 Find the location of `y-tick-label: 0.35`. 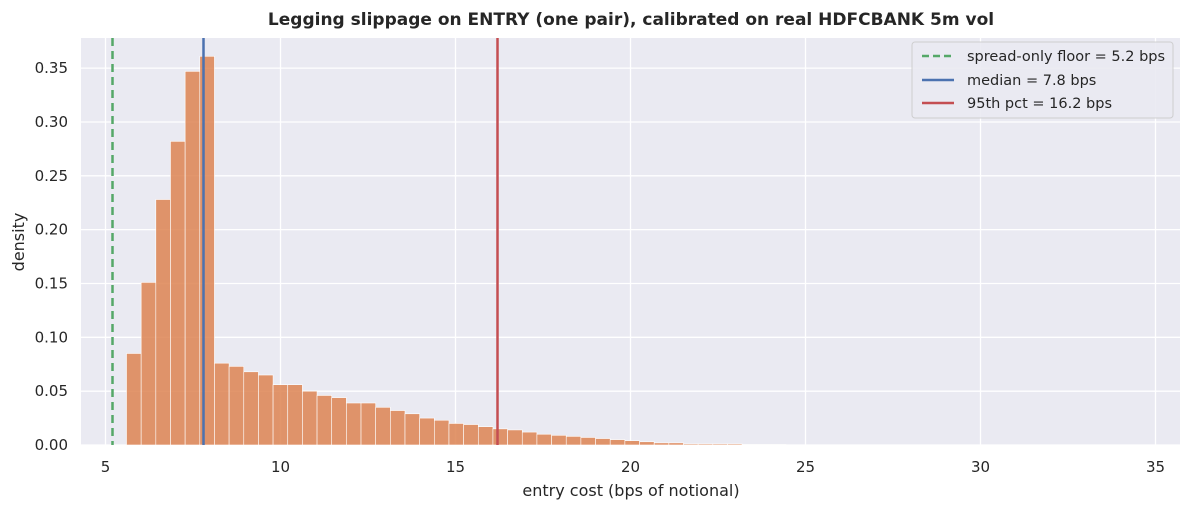

y-tick-label: 0.35 is located at coordinates (51, 68).